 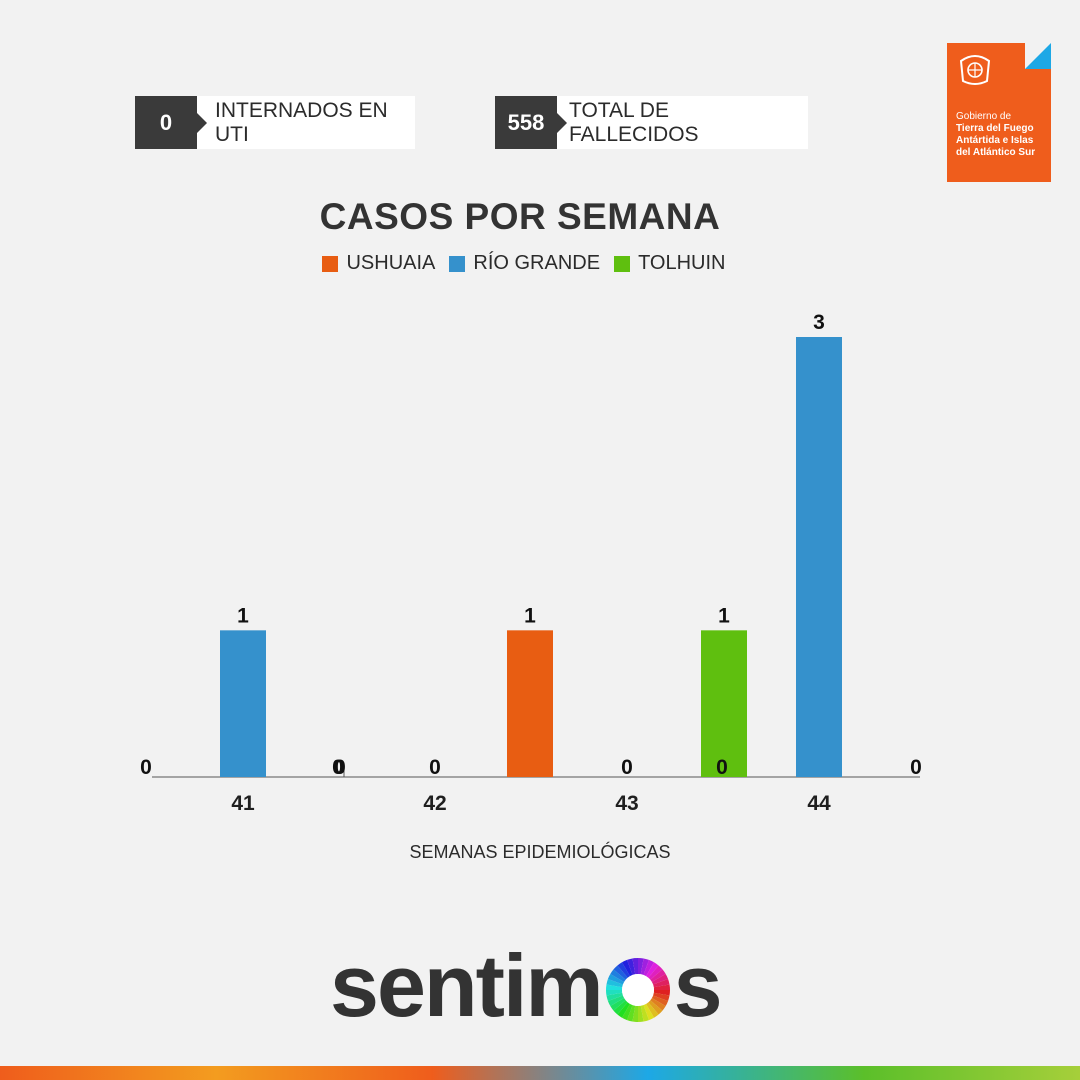 I want to click on logo-line-4: del Atlántico Sur, so click(x=996, y=152).